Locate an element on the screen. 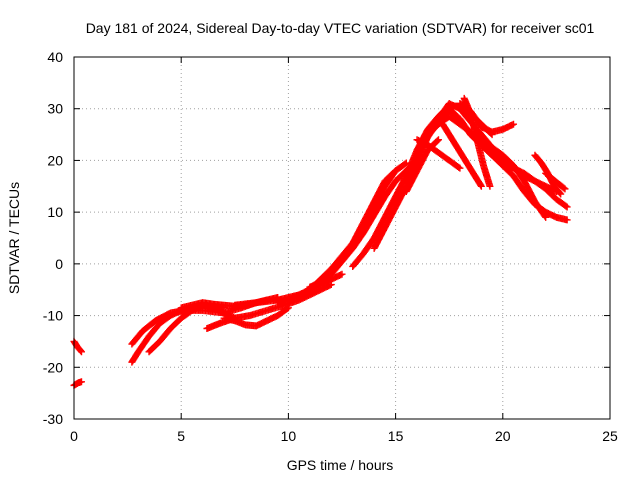 The height and width of the screenshot is (480, 640). series-track-o is located at coordinates (422, 165).